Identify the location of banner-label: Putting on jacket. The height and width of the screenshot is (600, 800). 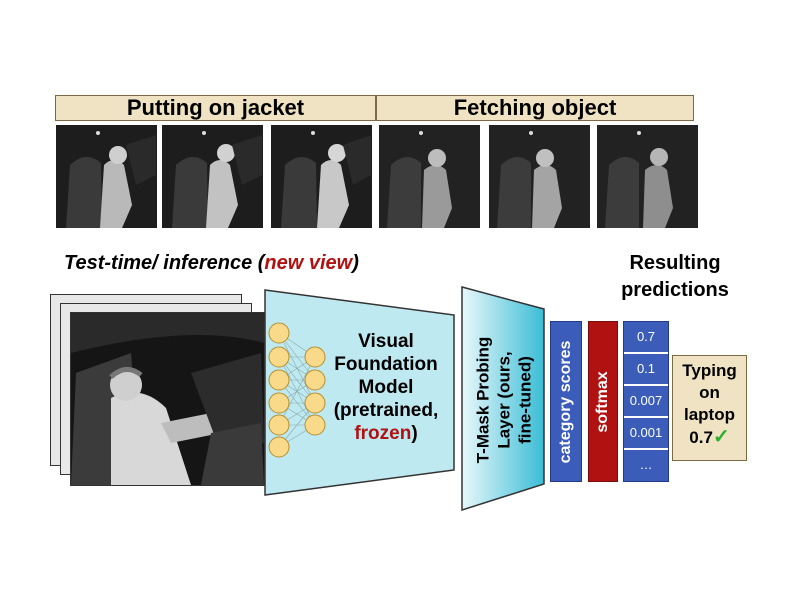
(215, 107).